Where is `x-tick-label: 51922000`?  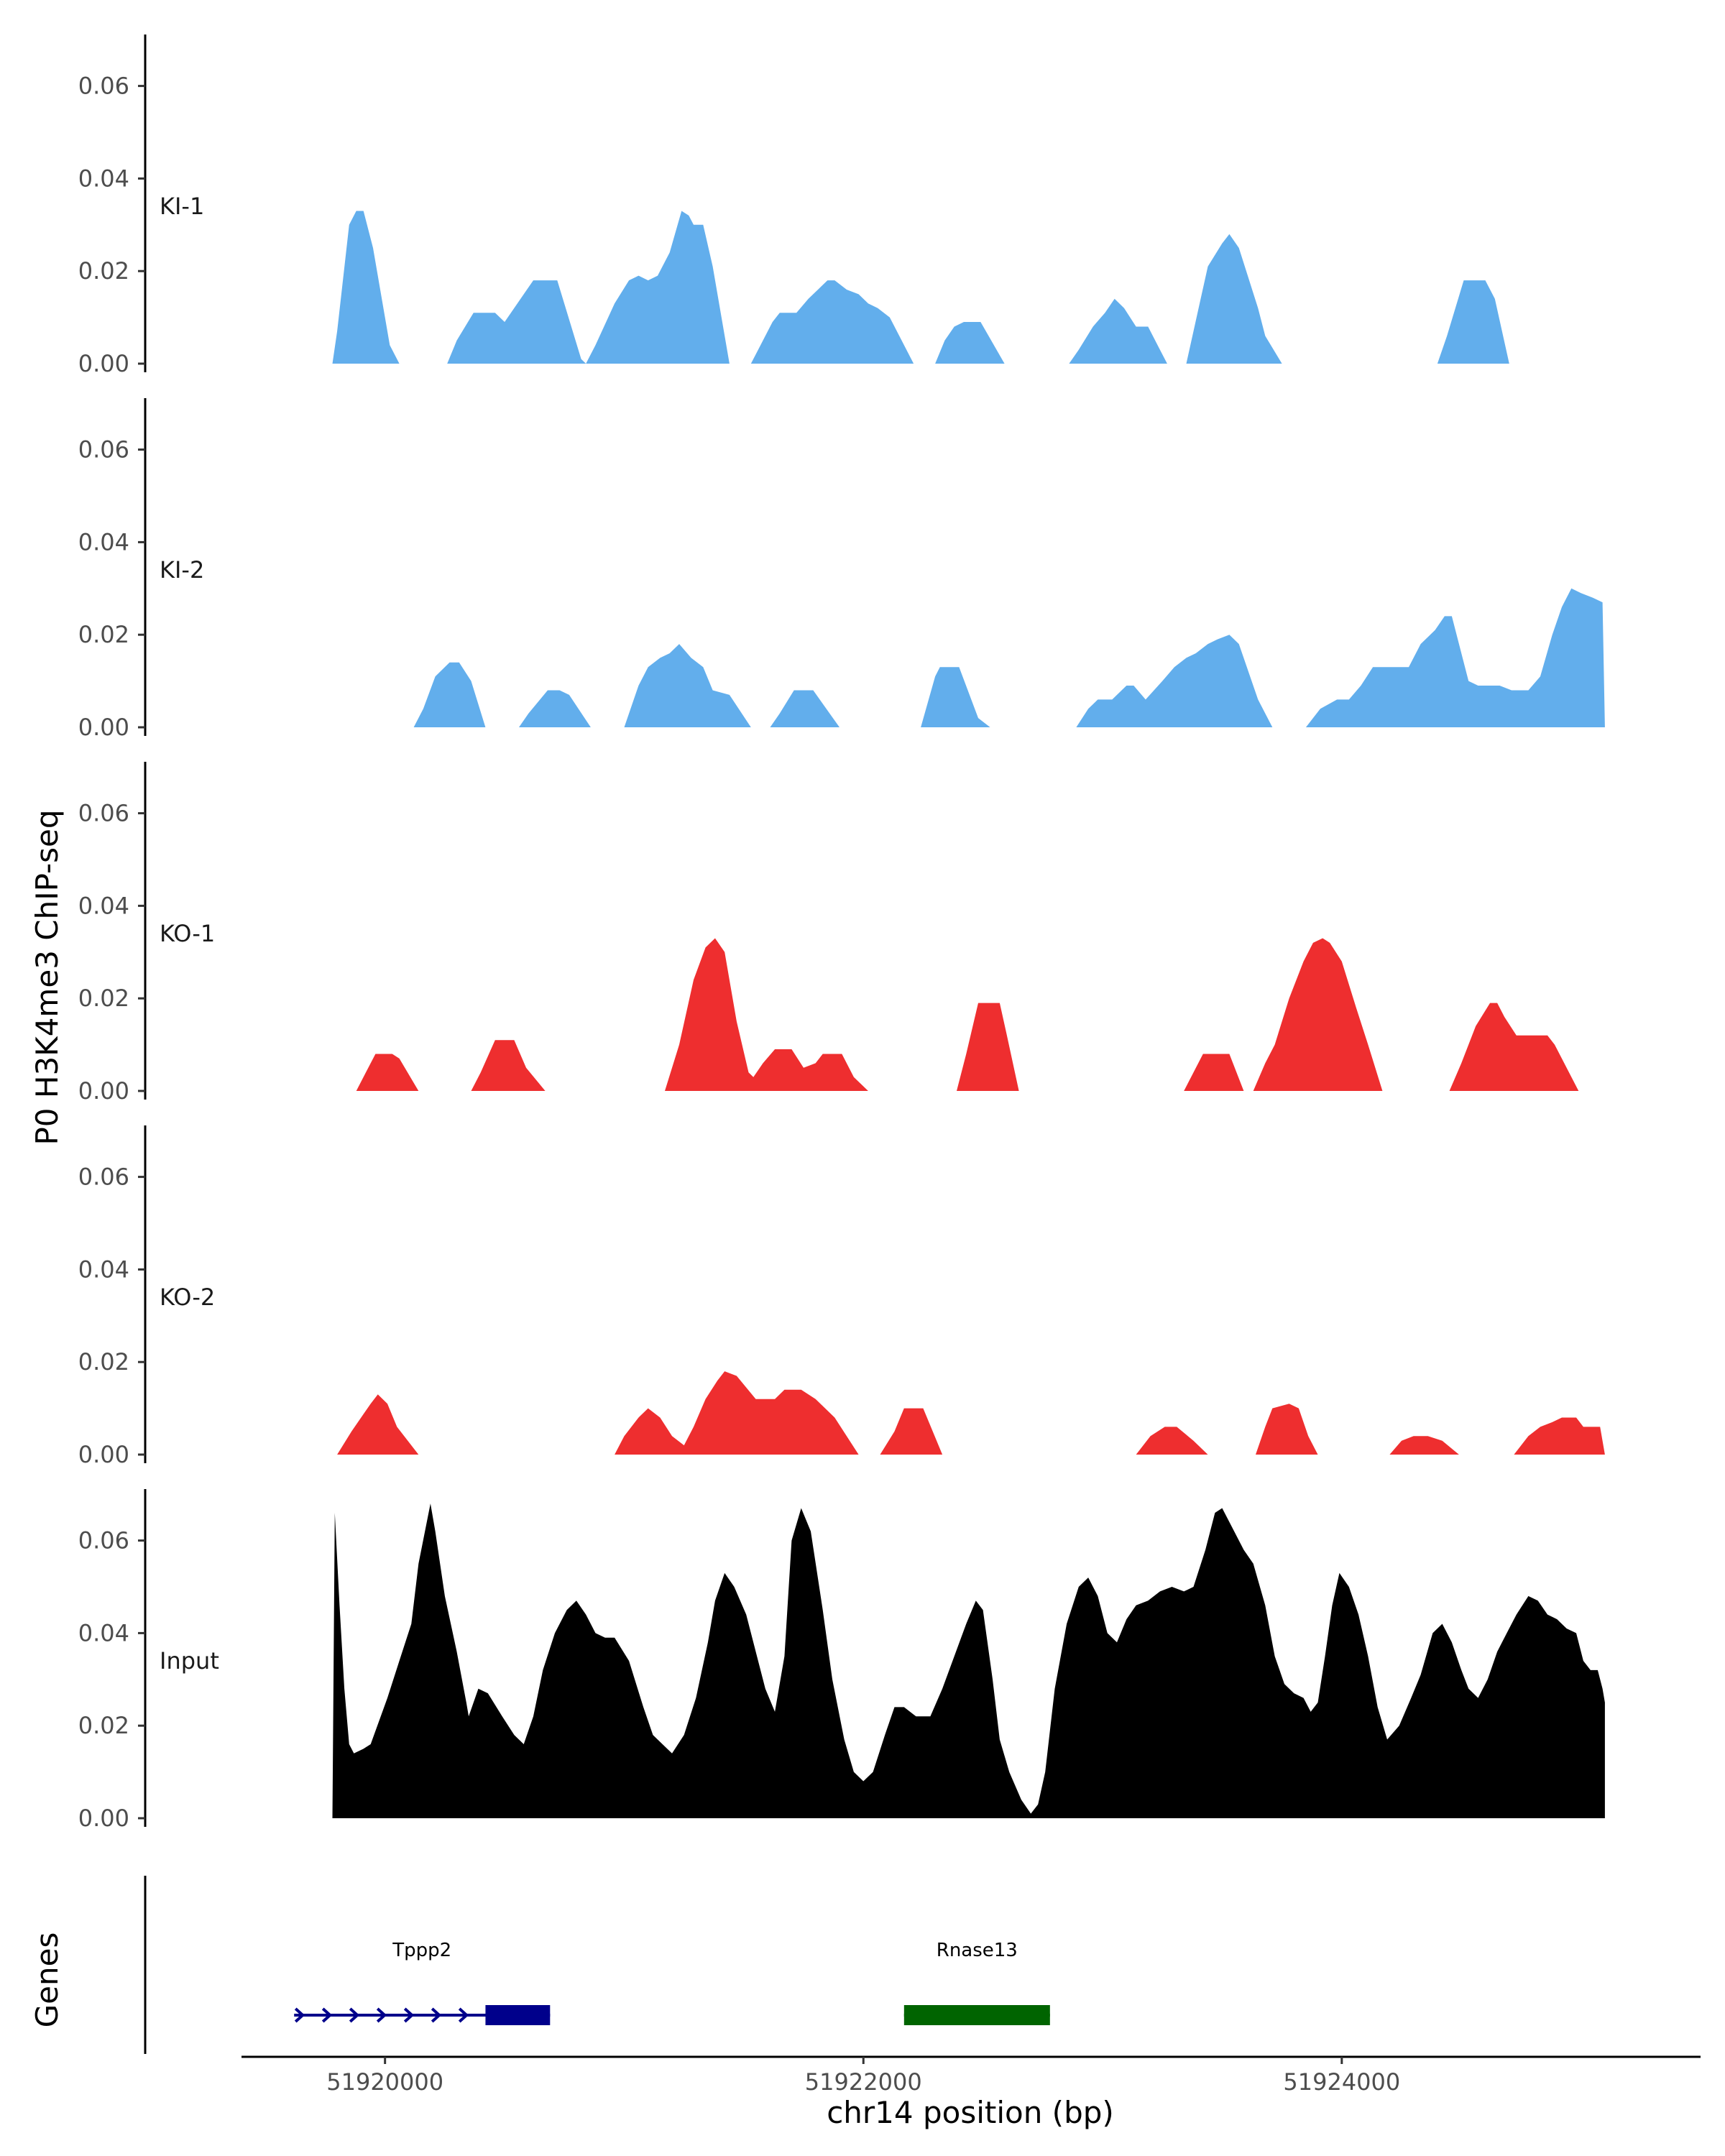 x-tick-label: 51922000 is located at coordinates (863, 2082).